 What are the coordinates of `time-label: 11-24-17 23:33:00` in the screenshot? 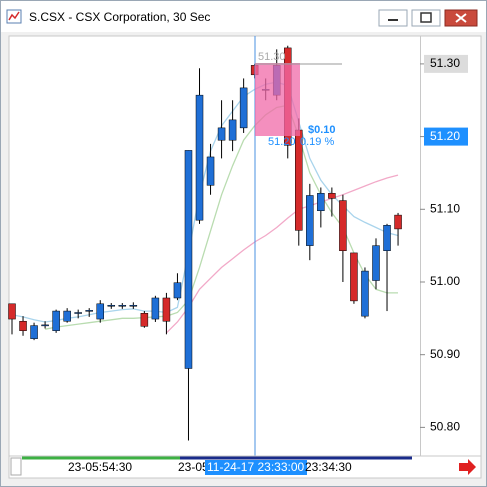 It's located at (256, 467).